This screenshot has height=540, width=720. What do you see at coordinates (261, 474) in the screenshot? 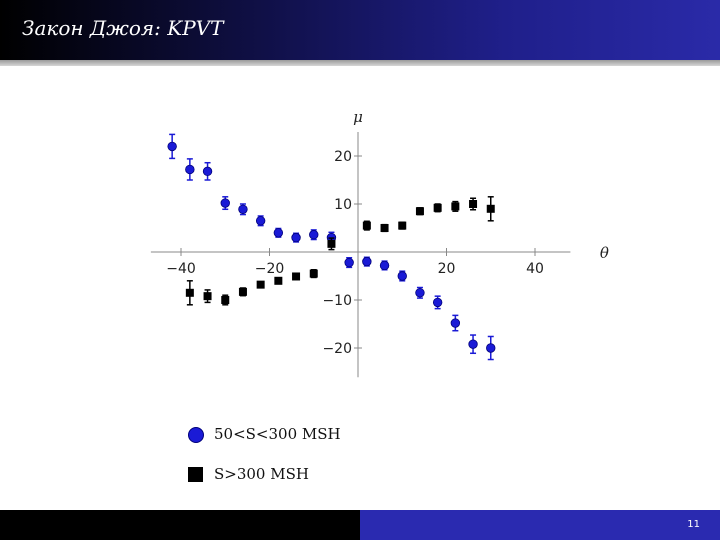
I see `legend-square-label: S>300 MSH` at bounding box center [261, 474].